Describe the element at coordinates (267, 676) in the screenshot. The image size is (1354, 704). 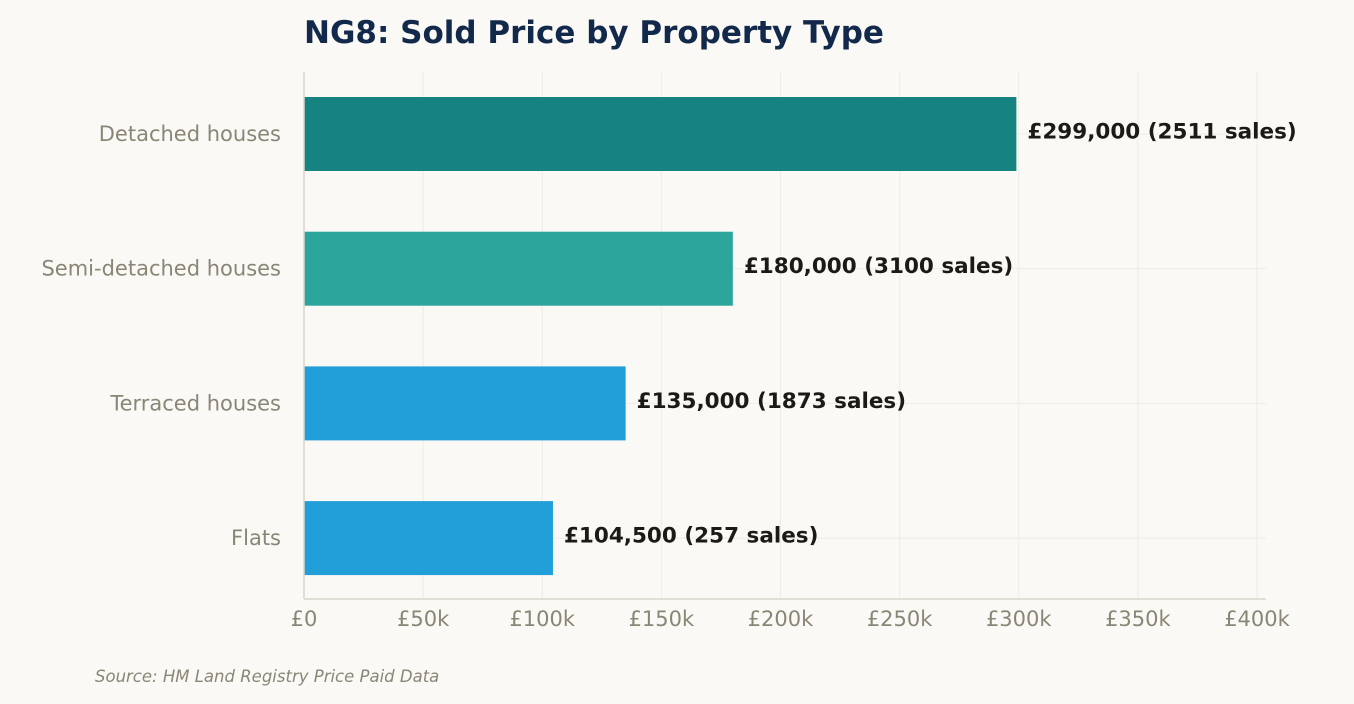
I see `source-note: Source: HM Land Registry Price Paid Data` at that location.